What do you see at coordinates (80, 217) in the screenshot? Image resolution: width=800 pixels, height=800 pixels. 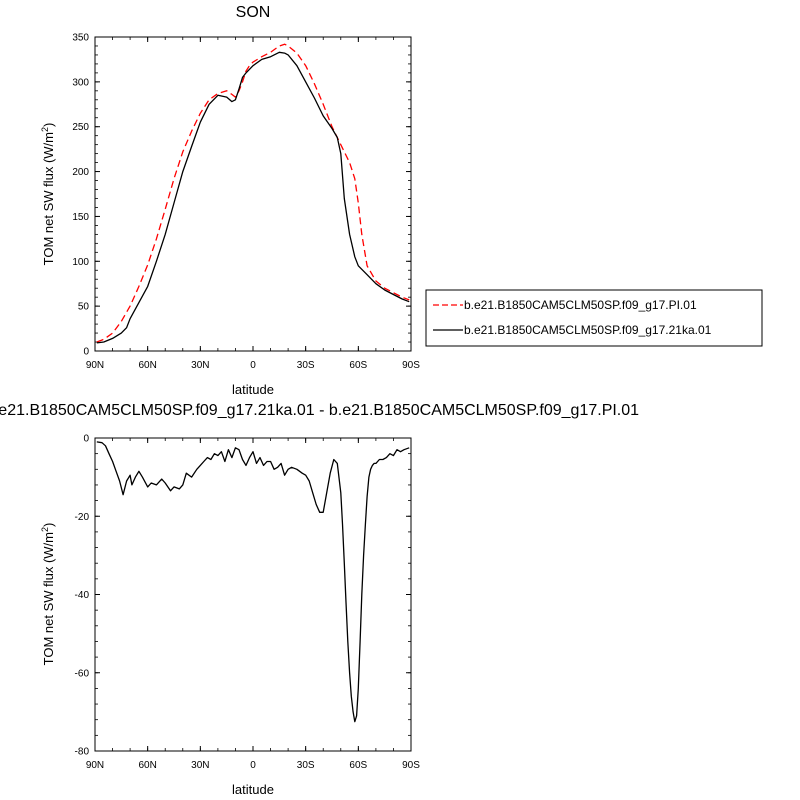 I see `y-tick-label: 150` at bounding box center [80, 217].